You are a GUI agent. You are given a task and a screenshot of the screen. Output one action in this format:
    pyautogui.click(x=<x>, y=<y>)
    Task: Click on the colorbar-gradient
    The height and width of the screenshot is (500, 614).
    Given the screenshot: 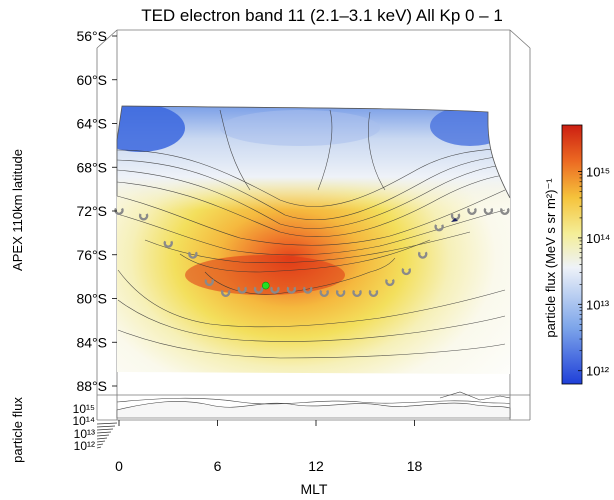 What is the action you would take?
    pyautogui.click(x=572, y=254)
    